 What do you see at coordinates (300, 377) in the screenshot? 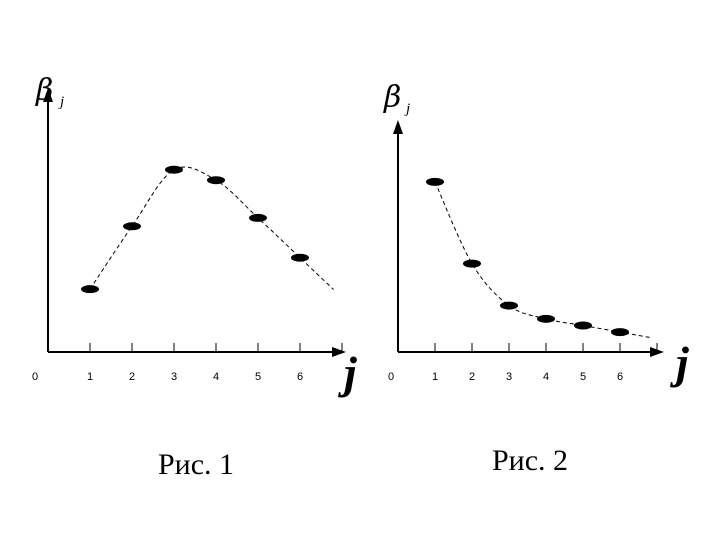
I see `chart-1-tick-label: 6` at bounding box center [300, 377].